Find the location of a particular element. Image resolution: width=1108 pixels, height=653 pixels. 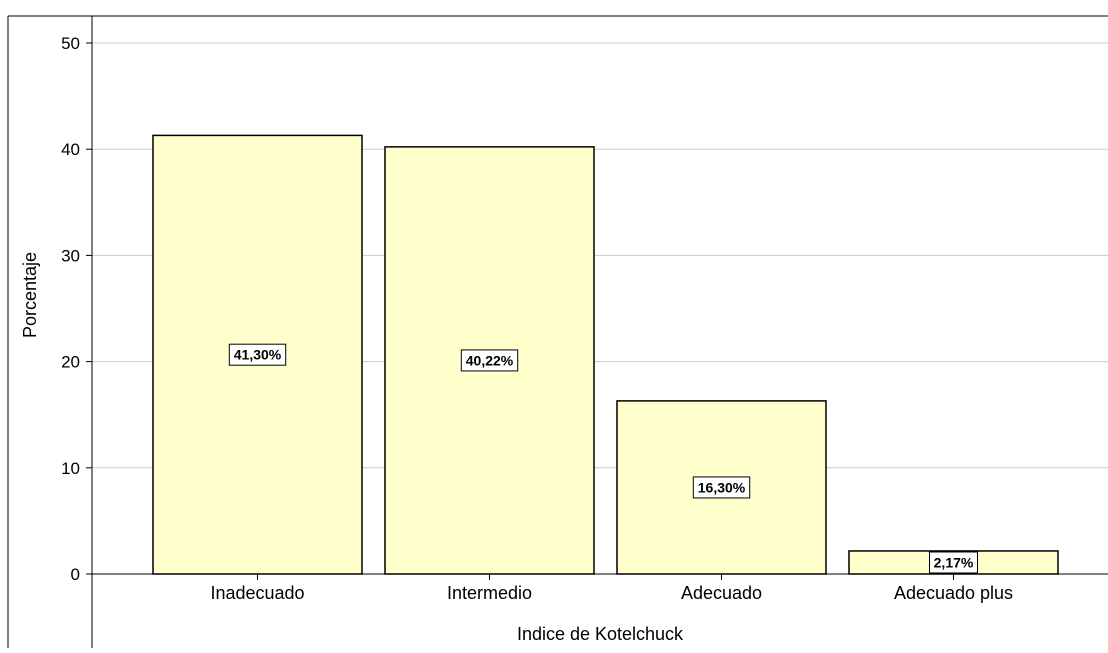

data-label: 16,30% is located at coordinates (721, 487).